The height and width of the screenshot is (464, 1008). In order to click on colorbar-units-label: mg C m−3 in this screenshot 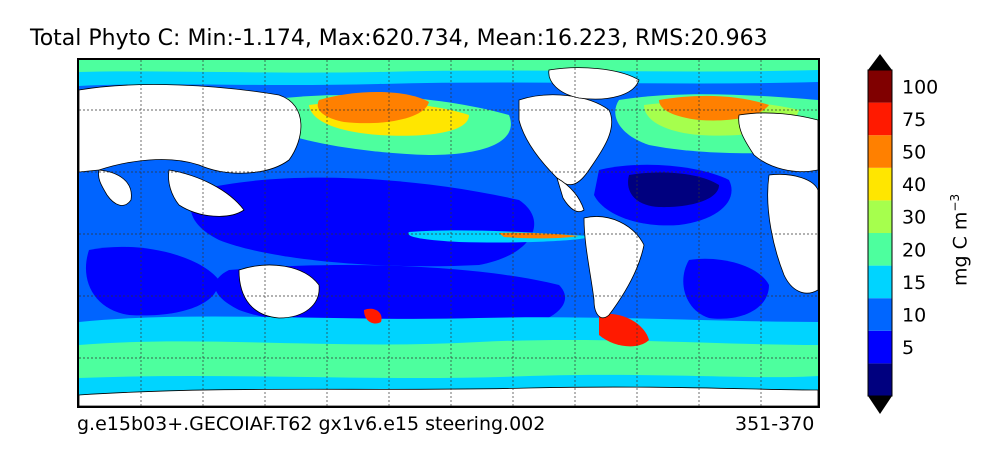, I will do `click(959, 240)`.